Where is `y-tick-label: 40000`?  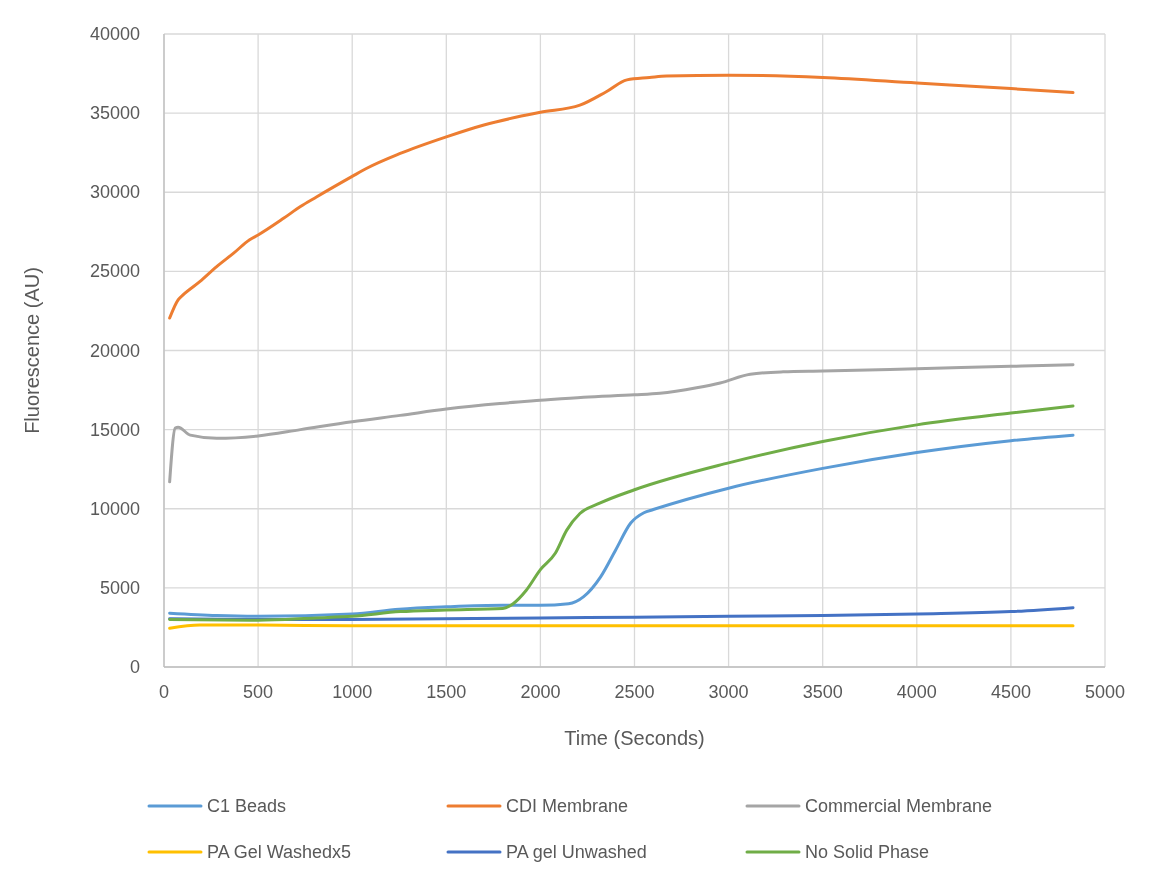 y-tick-label: 40000 is located at coordinates (114, 34).